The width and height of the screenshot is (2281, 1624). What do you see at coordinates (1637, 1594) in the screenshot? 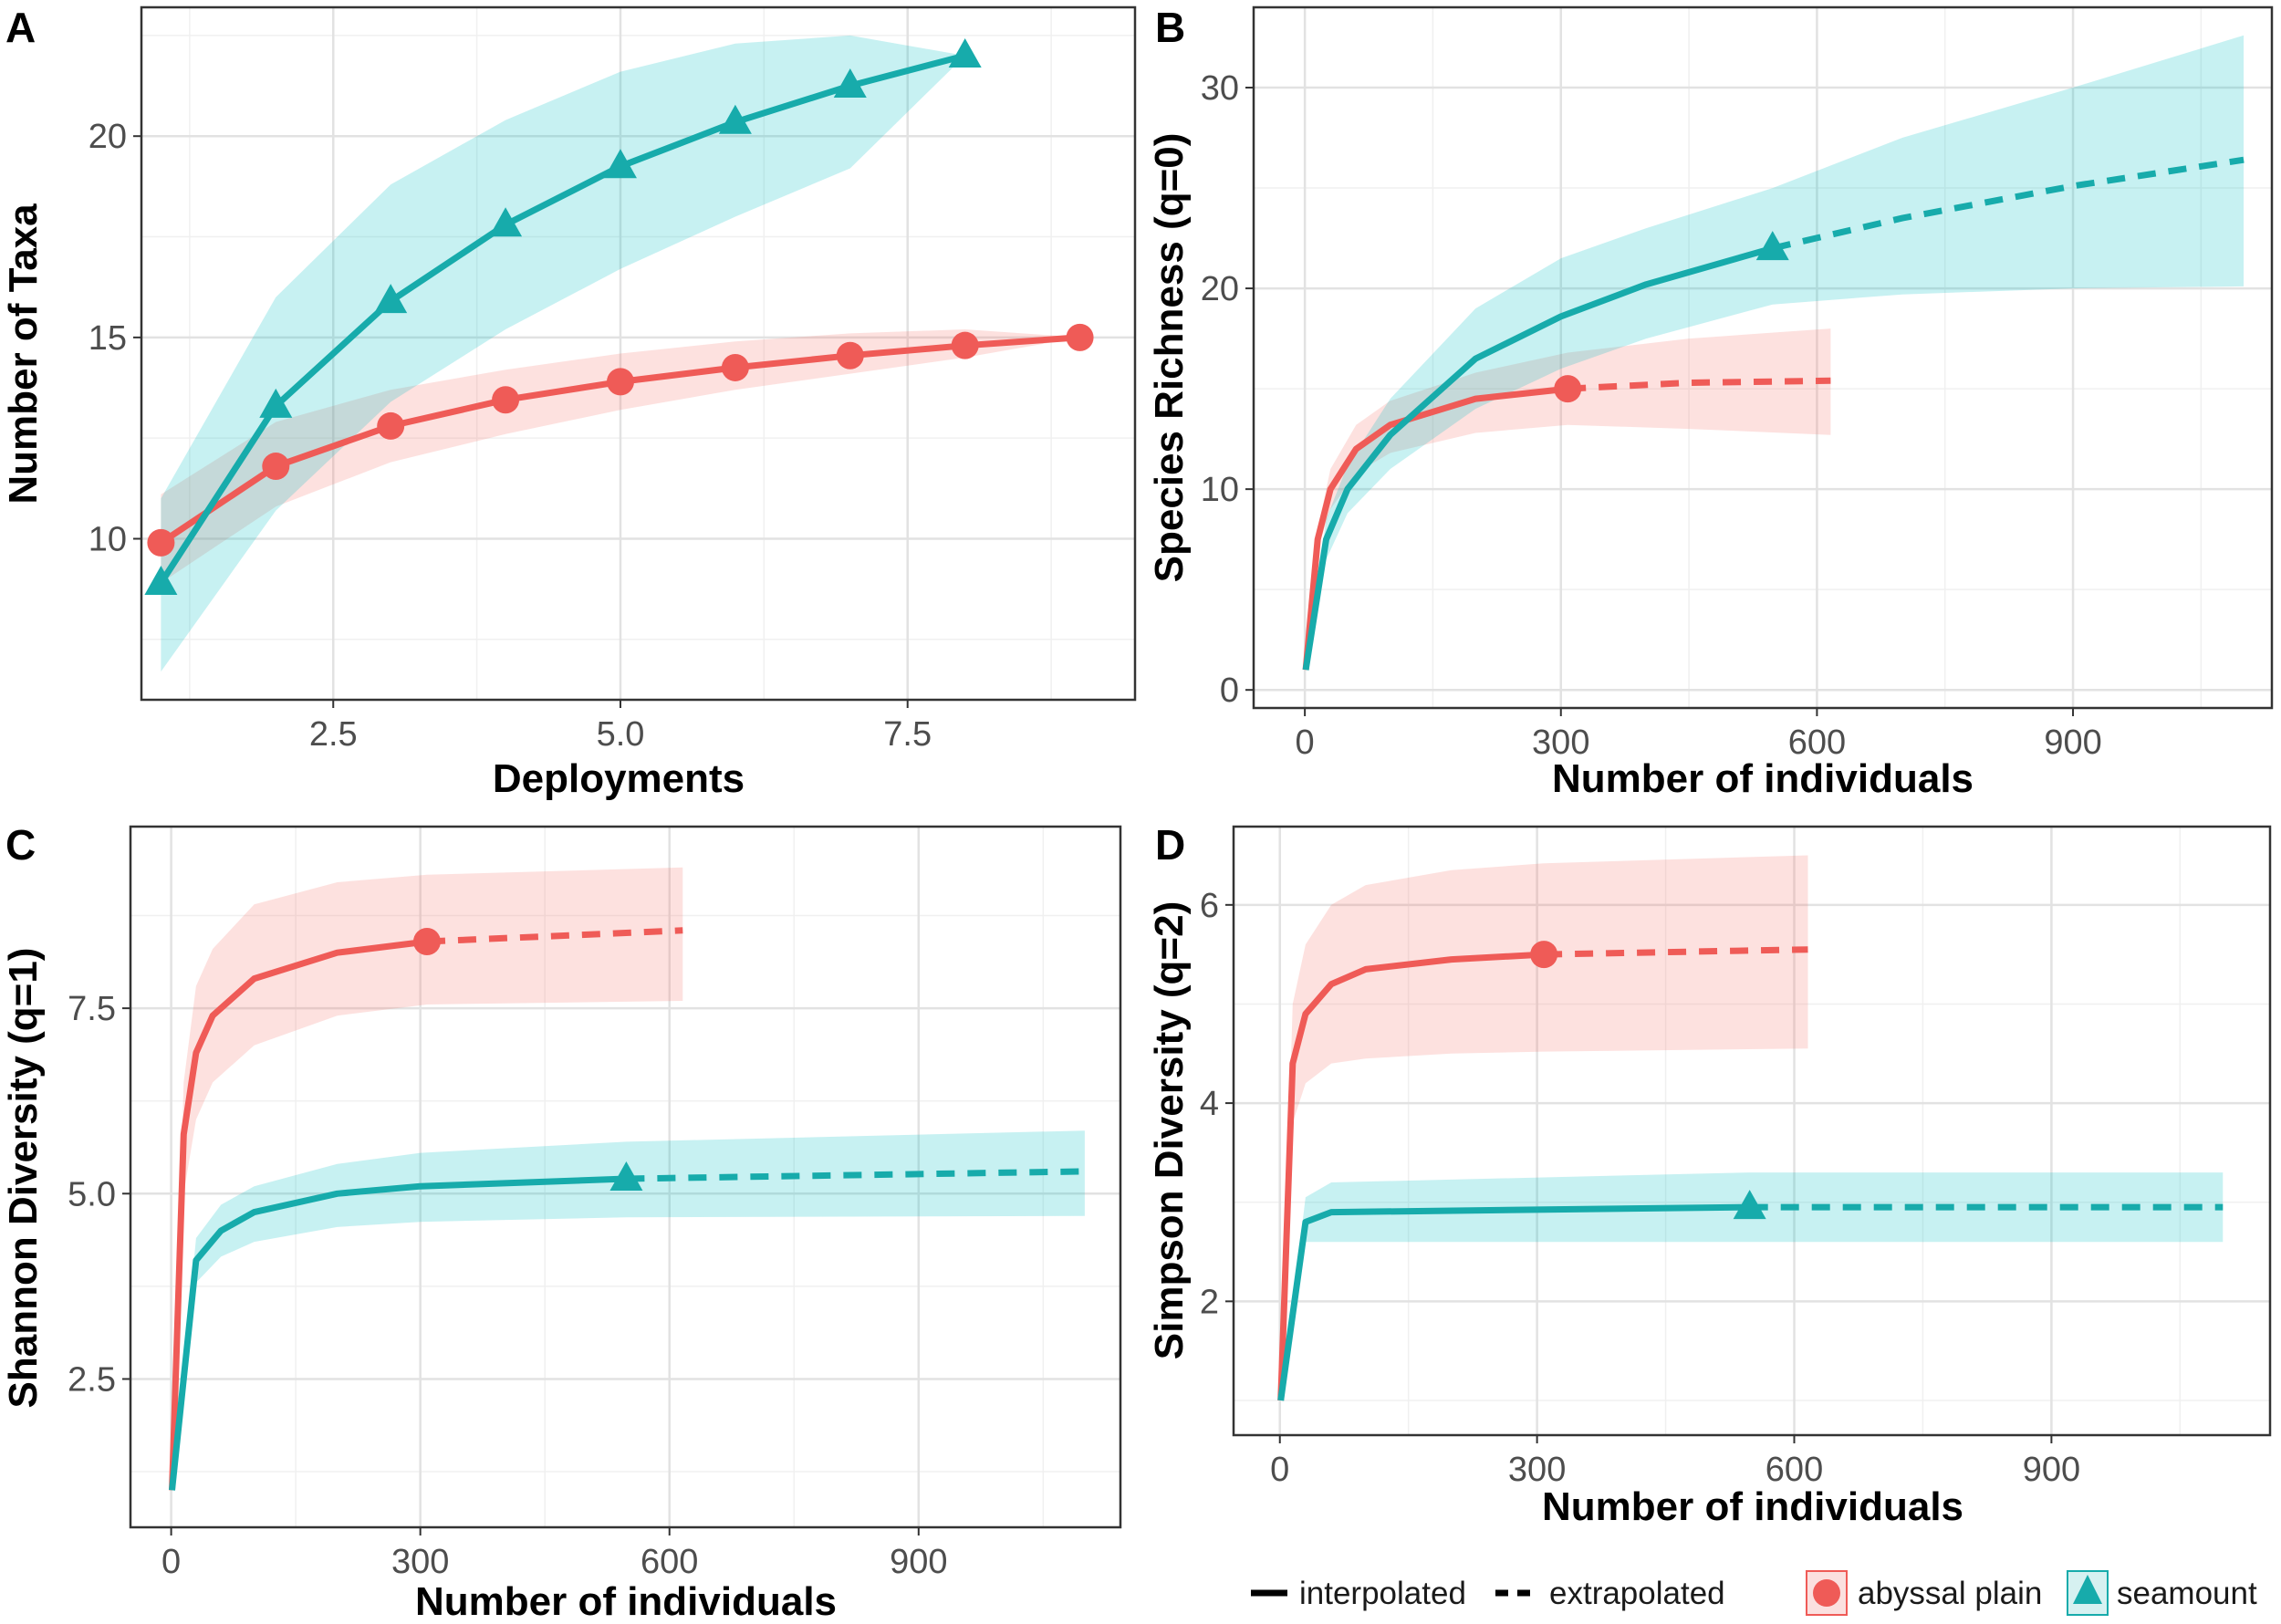
I see `legend-label-extrapolated: extrapolated` at bounding box center [1637, 1594].